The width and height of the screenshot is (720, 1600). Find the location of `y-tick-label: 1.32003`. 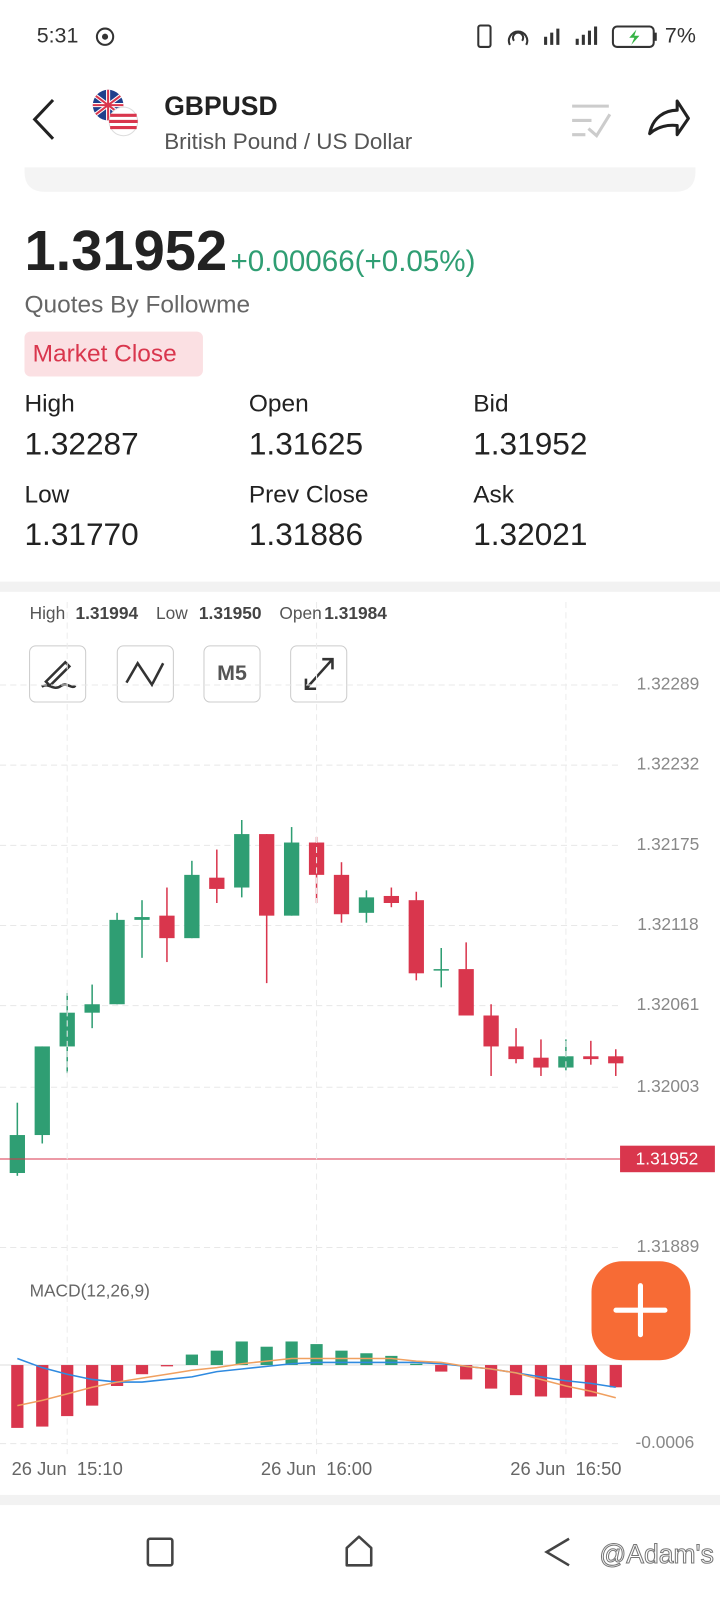

y-tick-label: 1.32003 is located at coordinates (668, 1086).